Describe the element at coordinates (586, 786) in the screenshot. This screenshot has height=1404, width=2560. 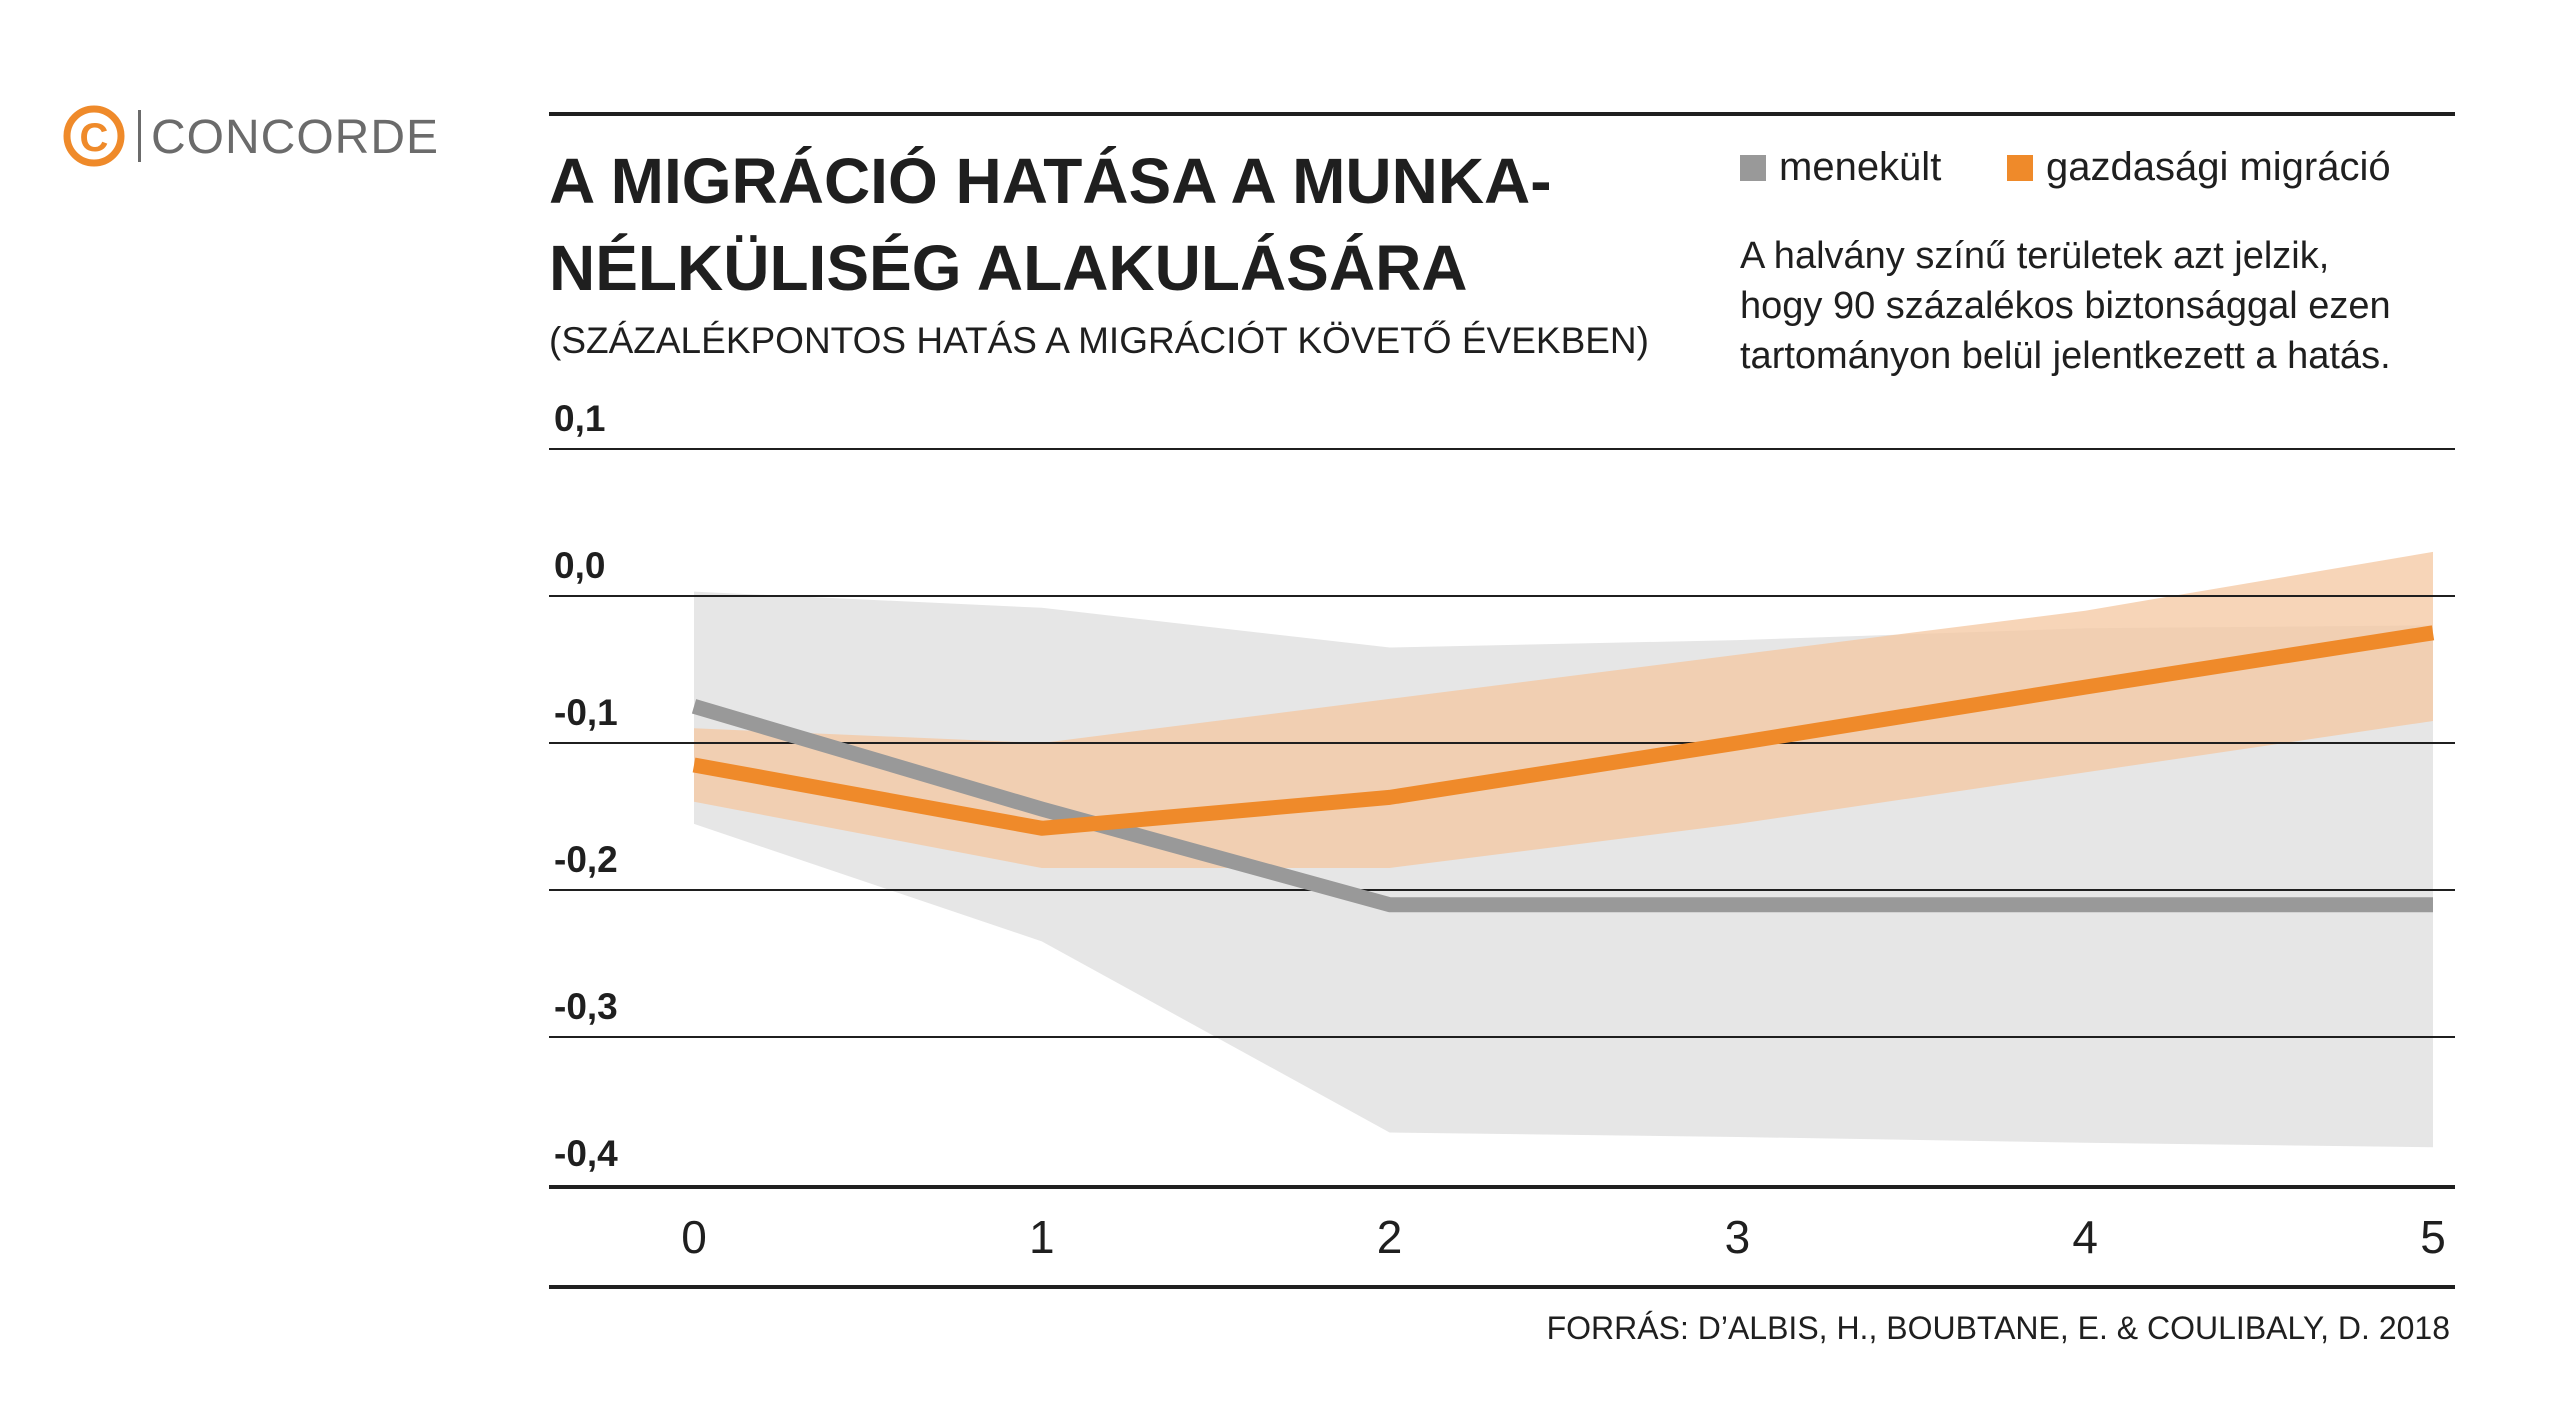
I see `y-axis-tick-labels: 0,1 0,0 -0,1 -0,2 -0,3 -0,4` at that location.